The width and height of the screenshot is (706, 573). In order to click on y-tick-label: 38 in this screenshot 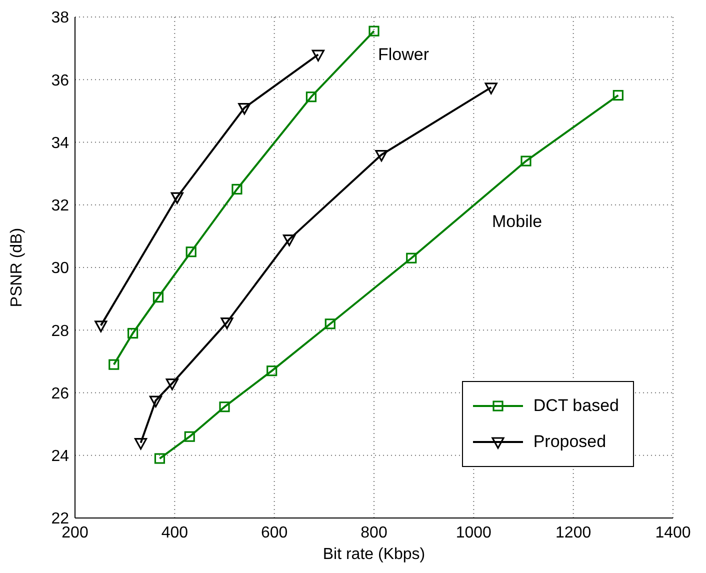, I will do `click(60, 18)`.